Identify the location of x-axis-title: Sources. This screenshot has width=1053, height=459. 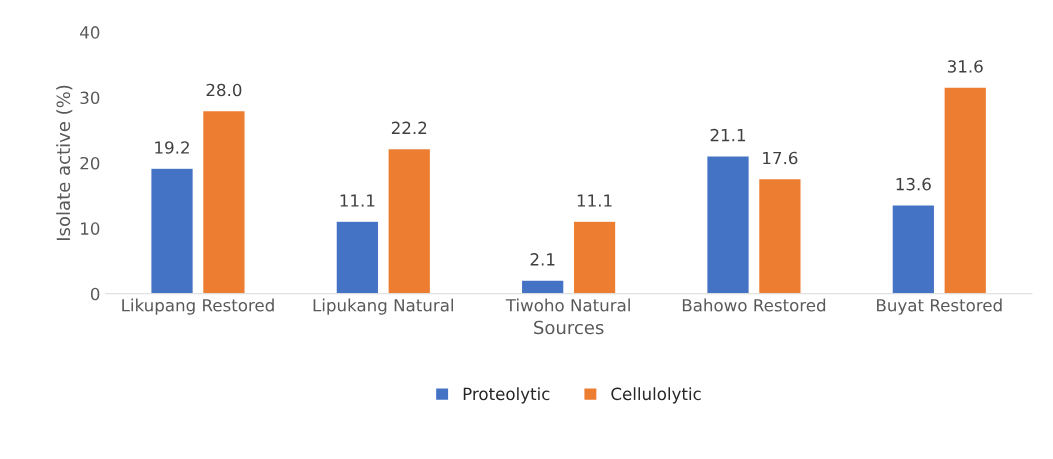
(569, 327).